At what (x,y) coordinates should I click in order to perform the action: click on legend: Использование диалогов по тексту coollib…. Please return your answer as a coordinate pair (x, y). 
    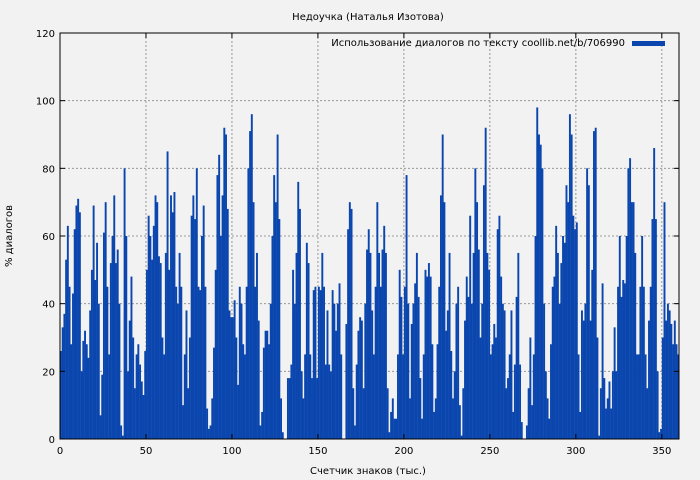
    Looking at the image, I should click on (498, 43).